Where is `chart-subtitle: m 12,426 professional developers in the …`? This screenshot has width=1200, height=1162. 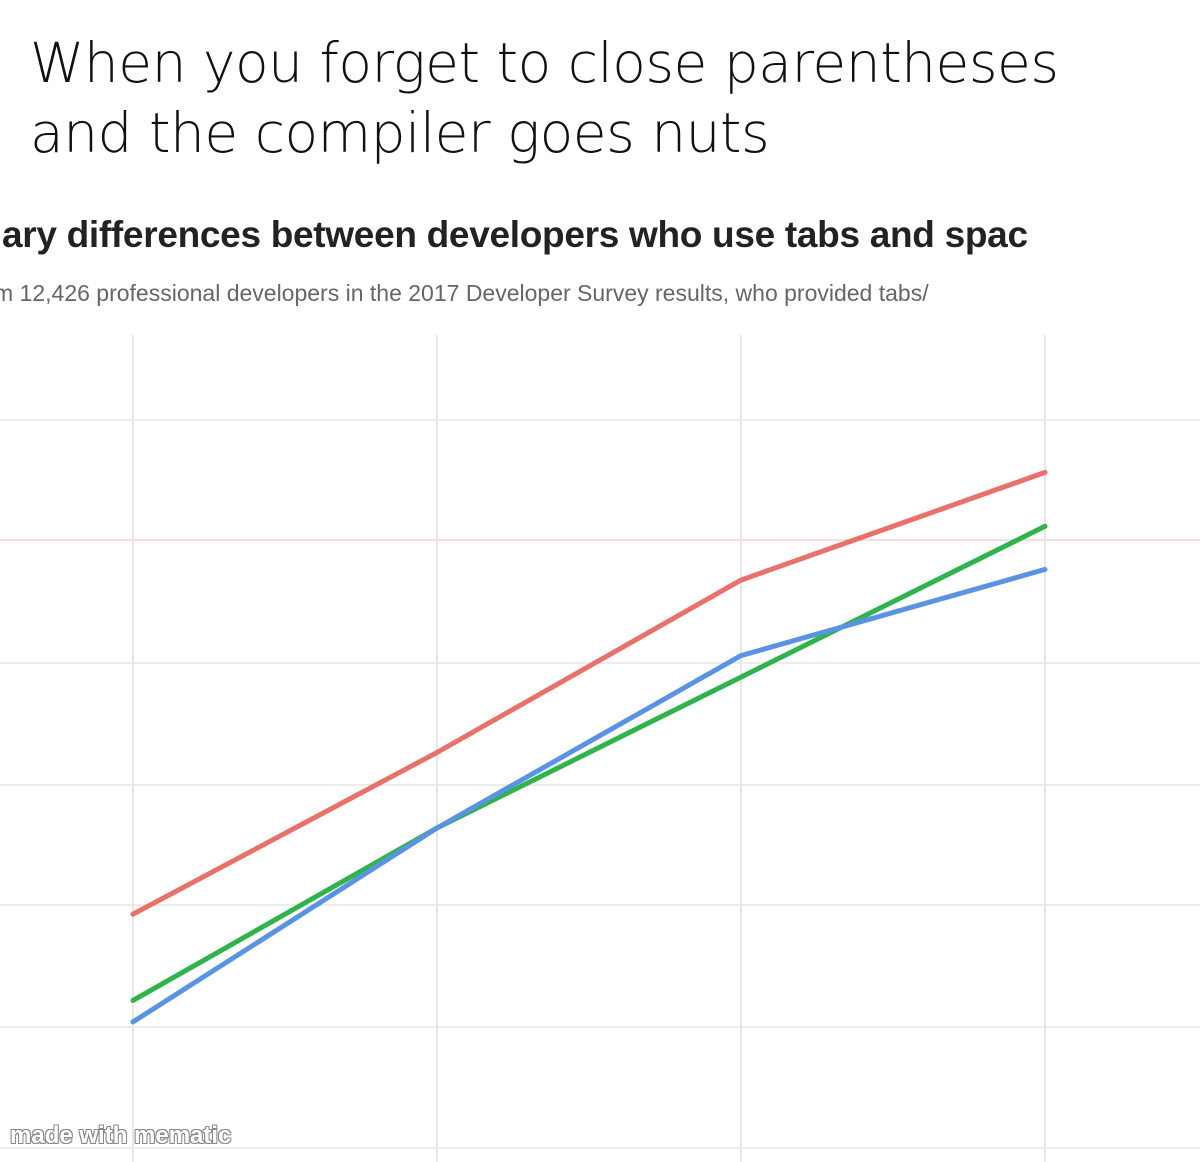 chart-subtitle: m 12,426 professional developers in the … is located at coordinates (464, 293).